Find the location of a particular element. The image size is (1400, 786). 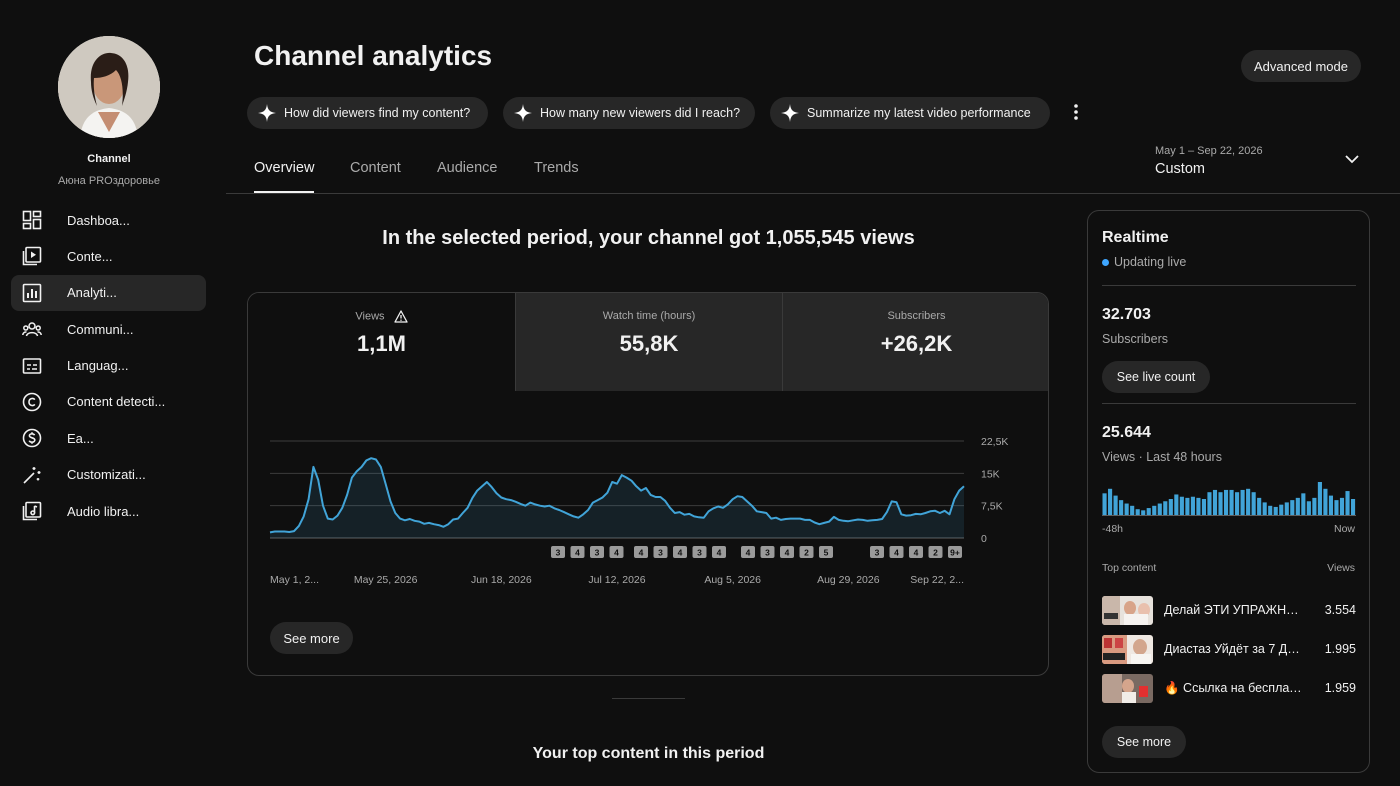

tab-content: Content is located at coordinates (375, 168).